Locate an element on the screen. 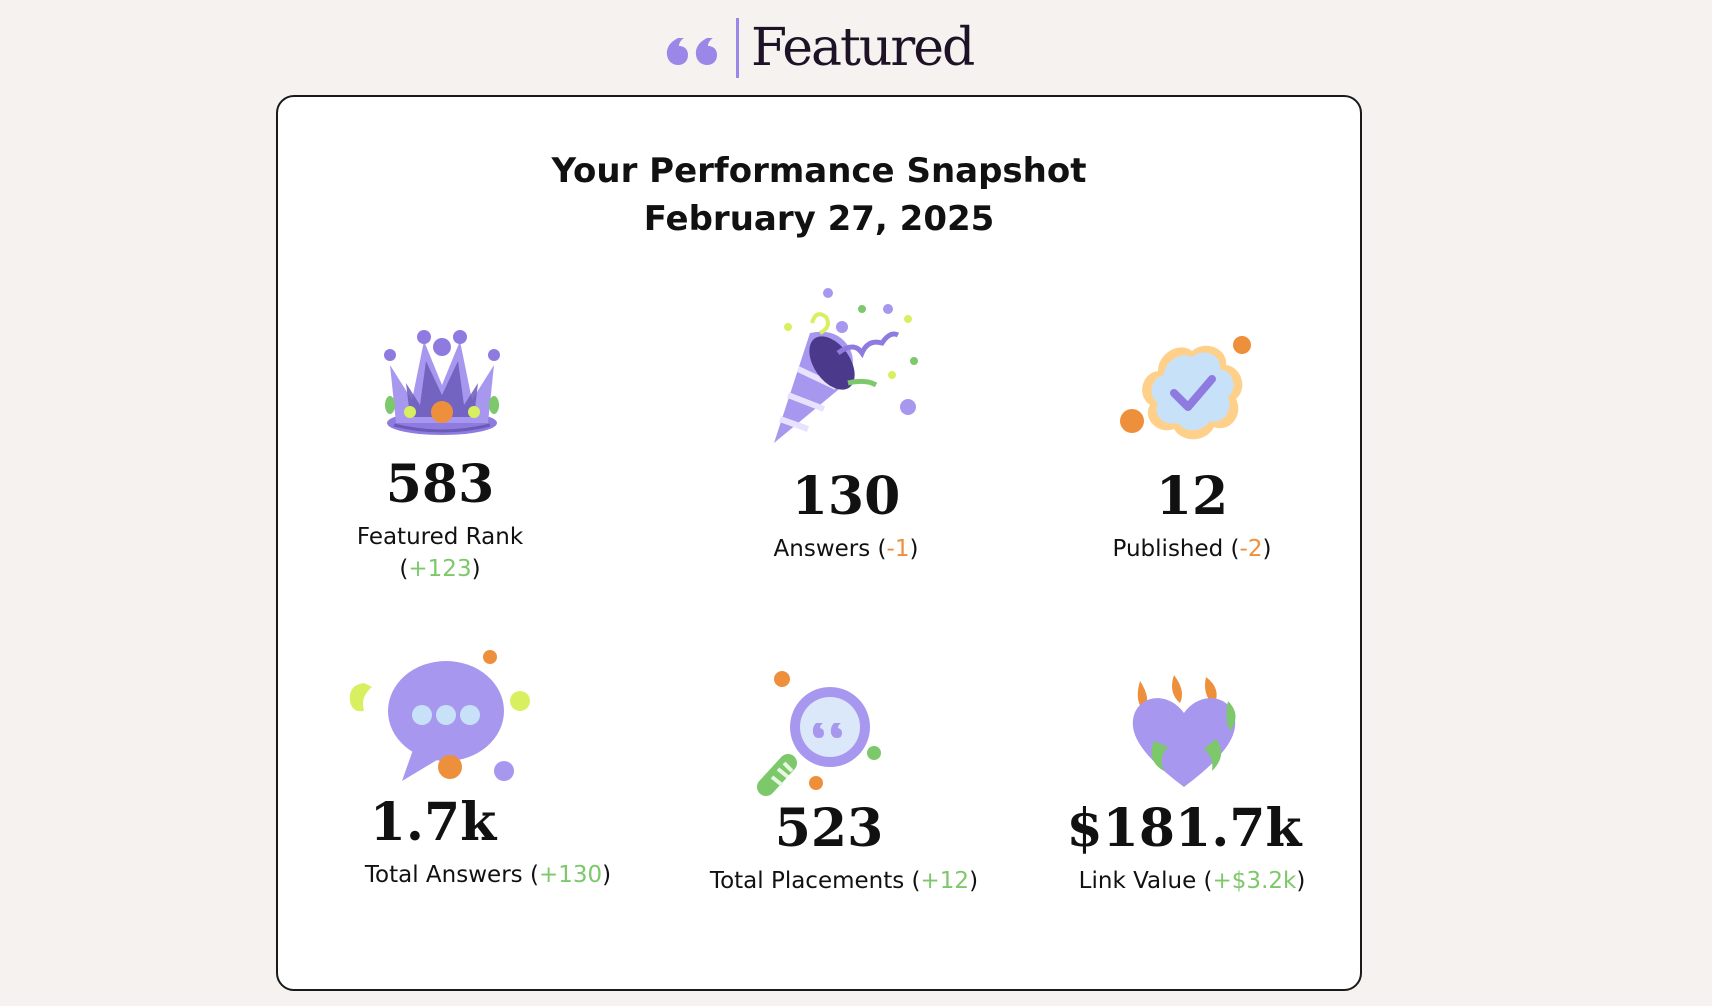 The height and width of the screenshot is (1006, 1712). flaming-heart-icon is located at coordinates (1184, 731).